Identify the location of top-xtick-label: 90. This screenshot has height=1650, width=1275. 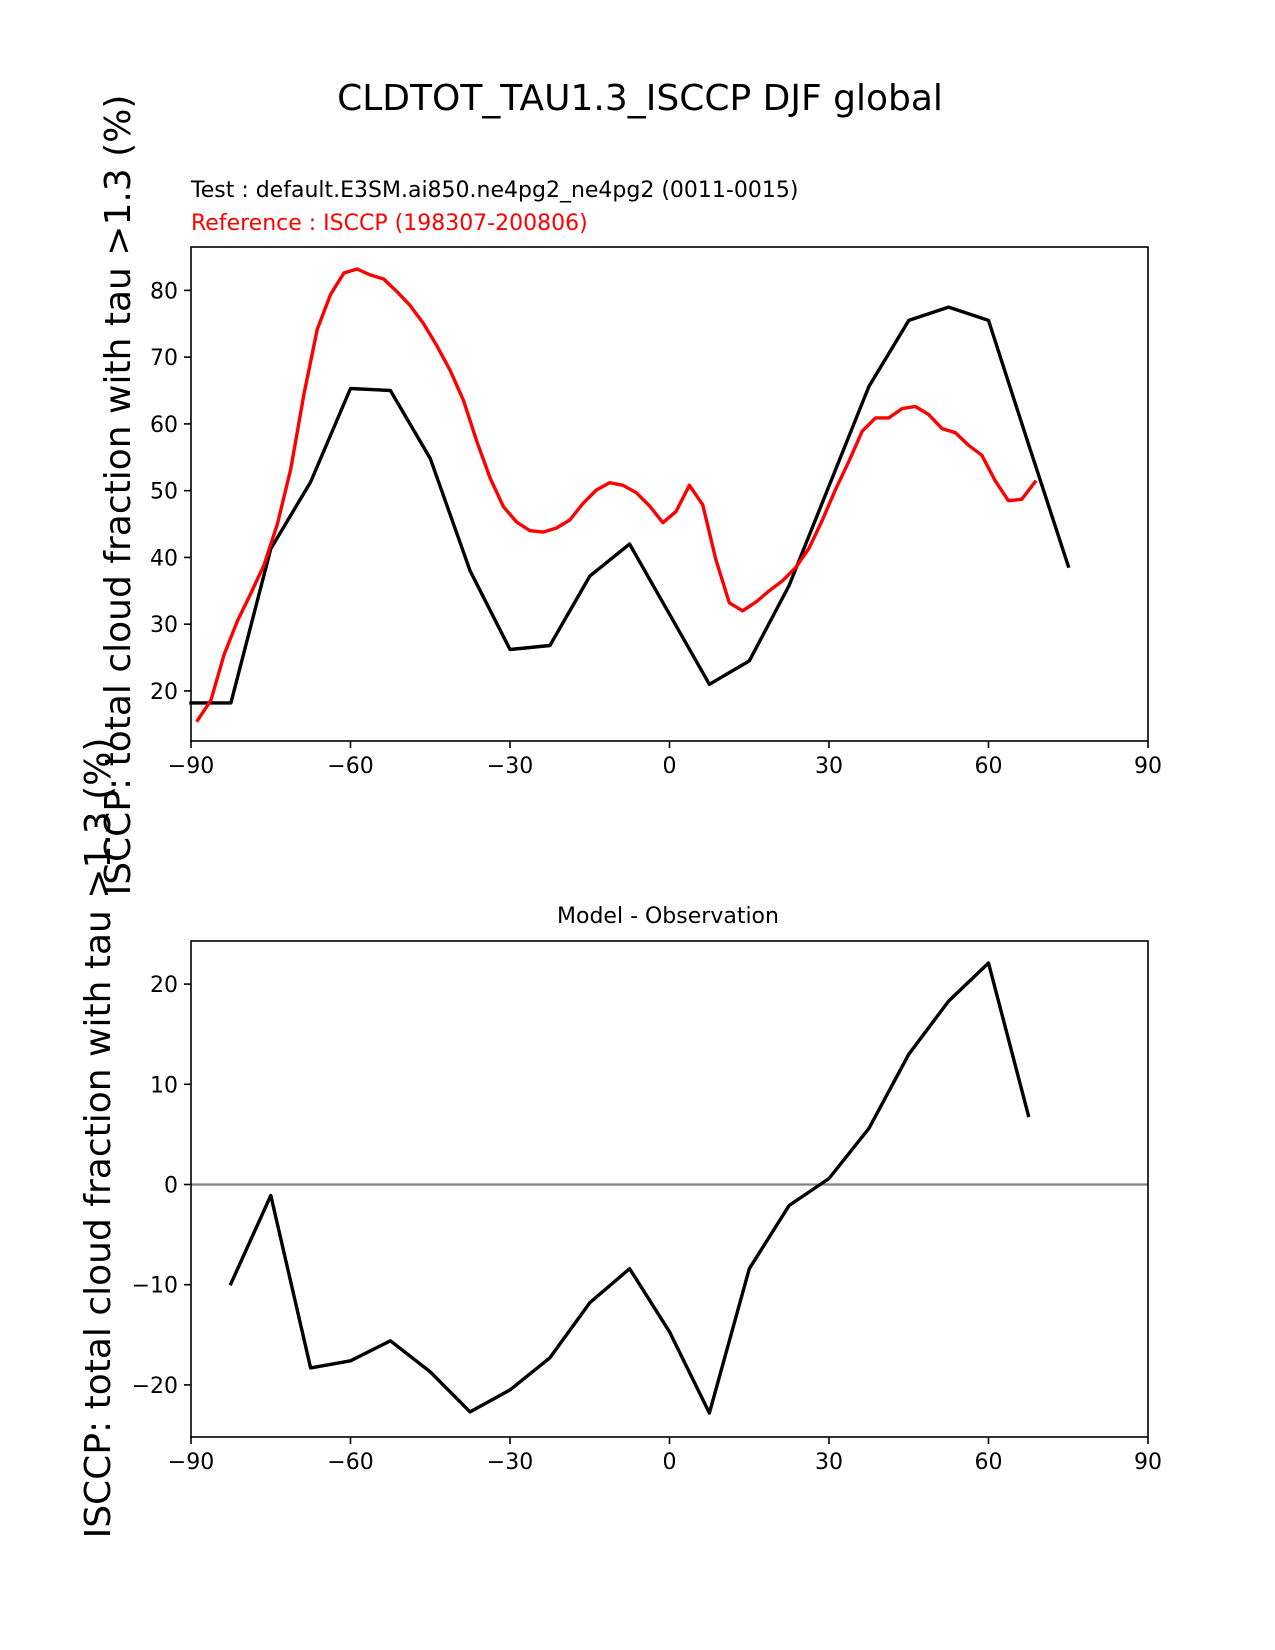
(1148, 766).